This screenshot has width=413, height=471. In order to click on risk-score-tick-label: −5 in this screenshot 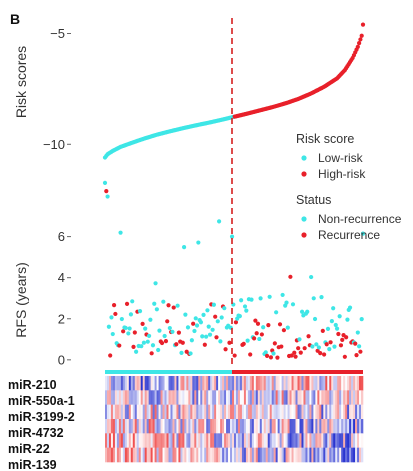, I will do `click(57, 33)`.